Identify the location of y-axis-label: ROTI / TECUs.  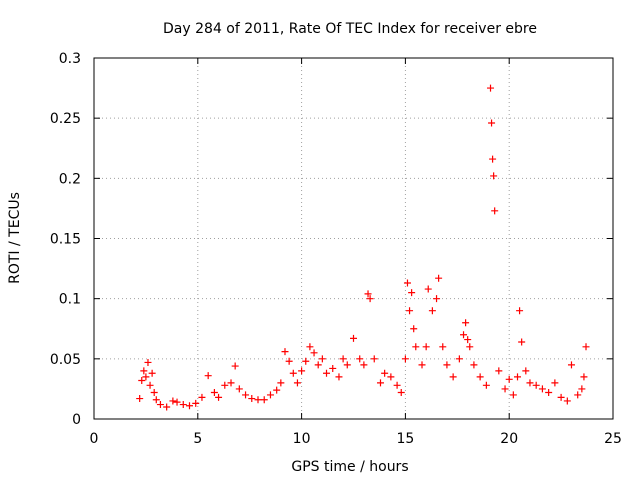
(15, 238).